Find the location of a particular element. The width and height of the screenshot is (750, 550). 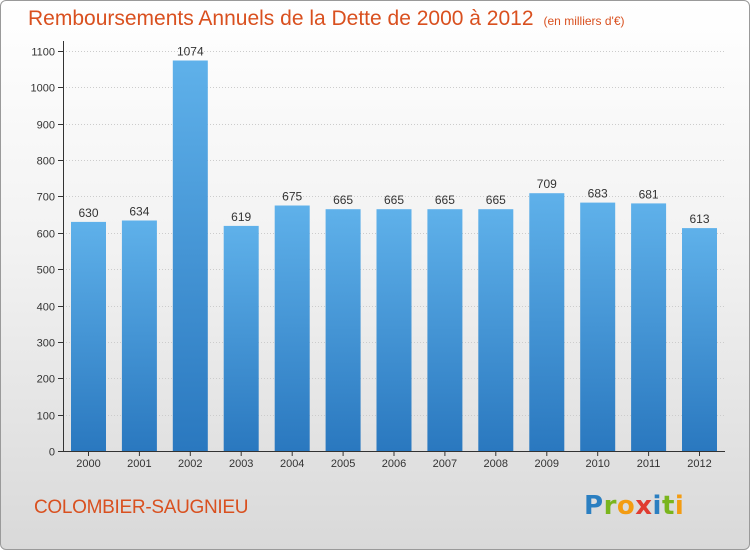

data-label: 681 is located at coordinates (649, 194).